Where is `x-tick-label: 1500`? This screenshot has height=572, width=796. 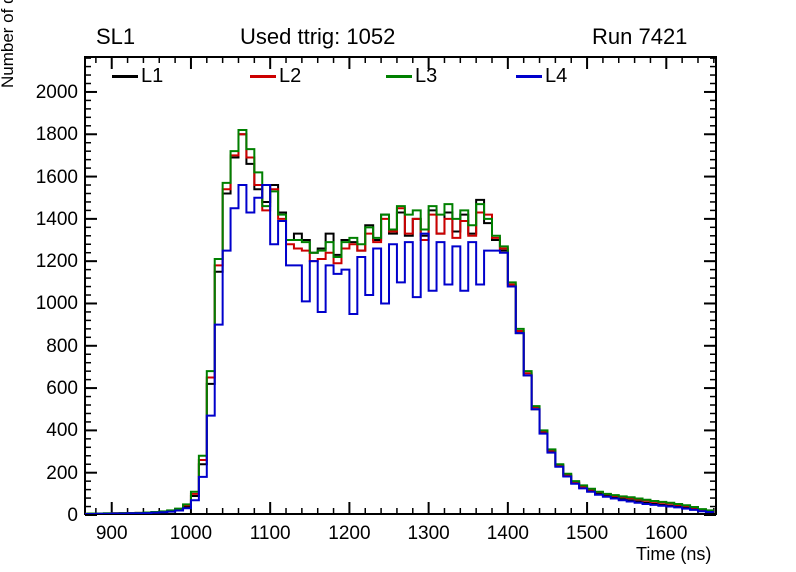 x-tick-label: 1500 is located at coordinates (587, 533).